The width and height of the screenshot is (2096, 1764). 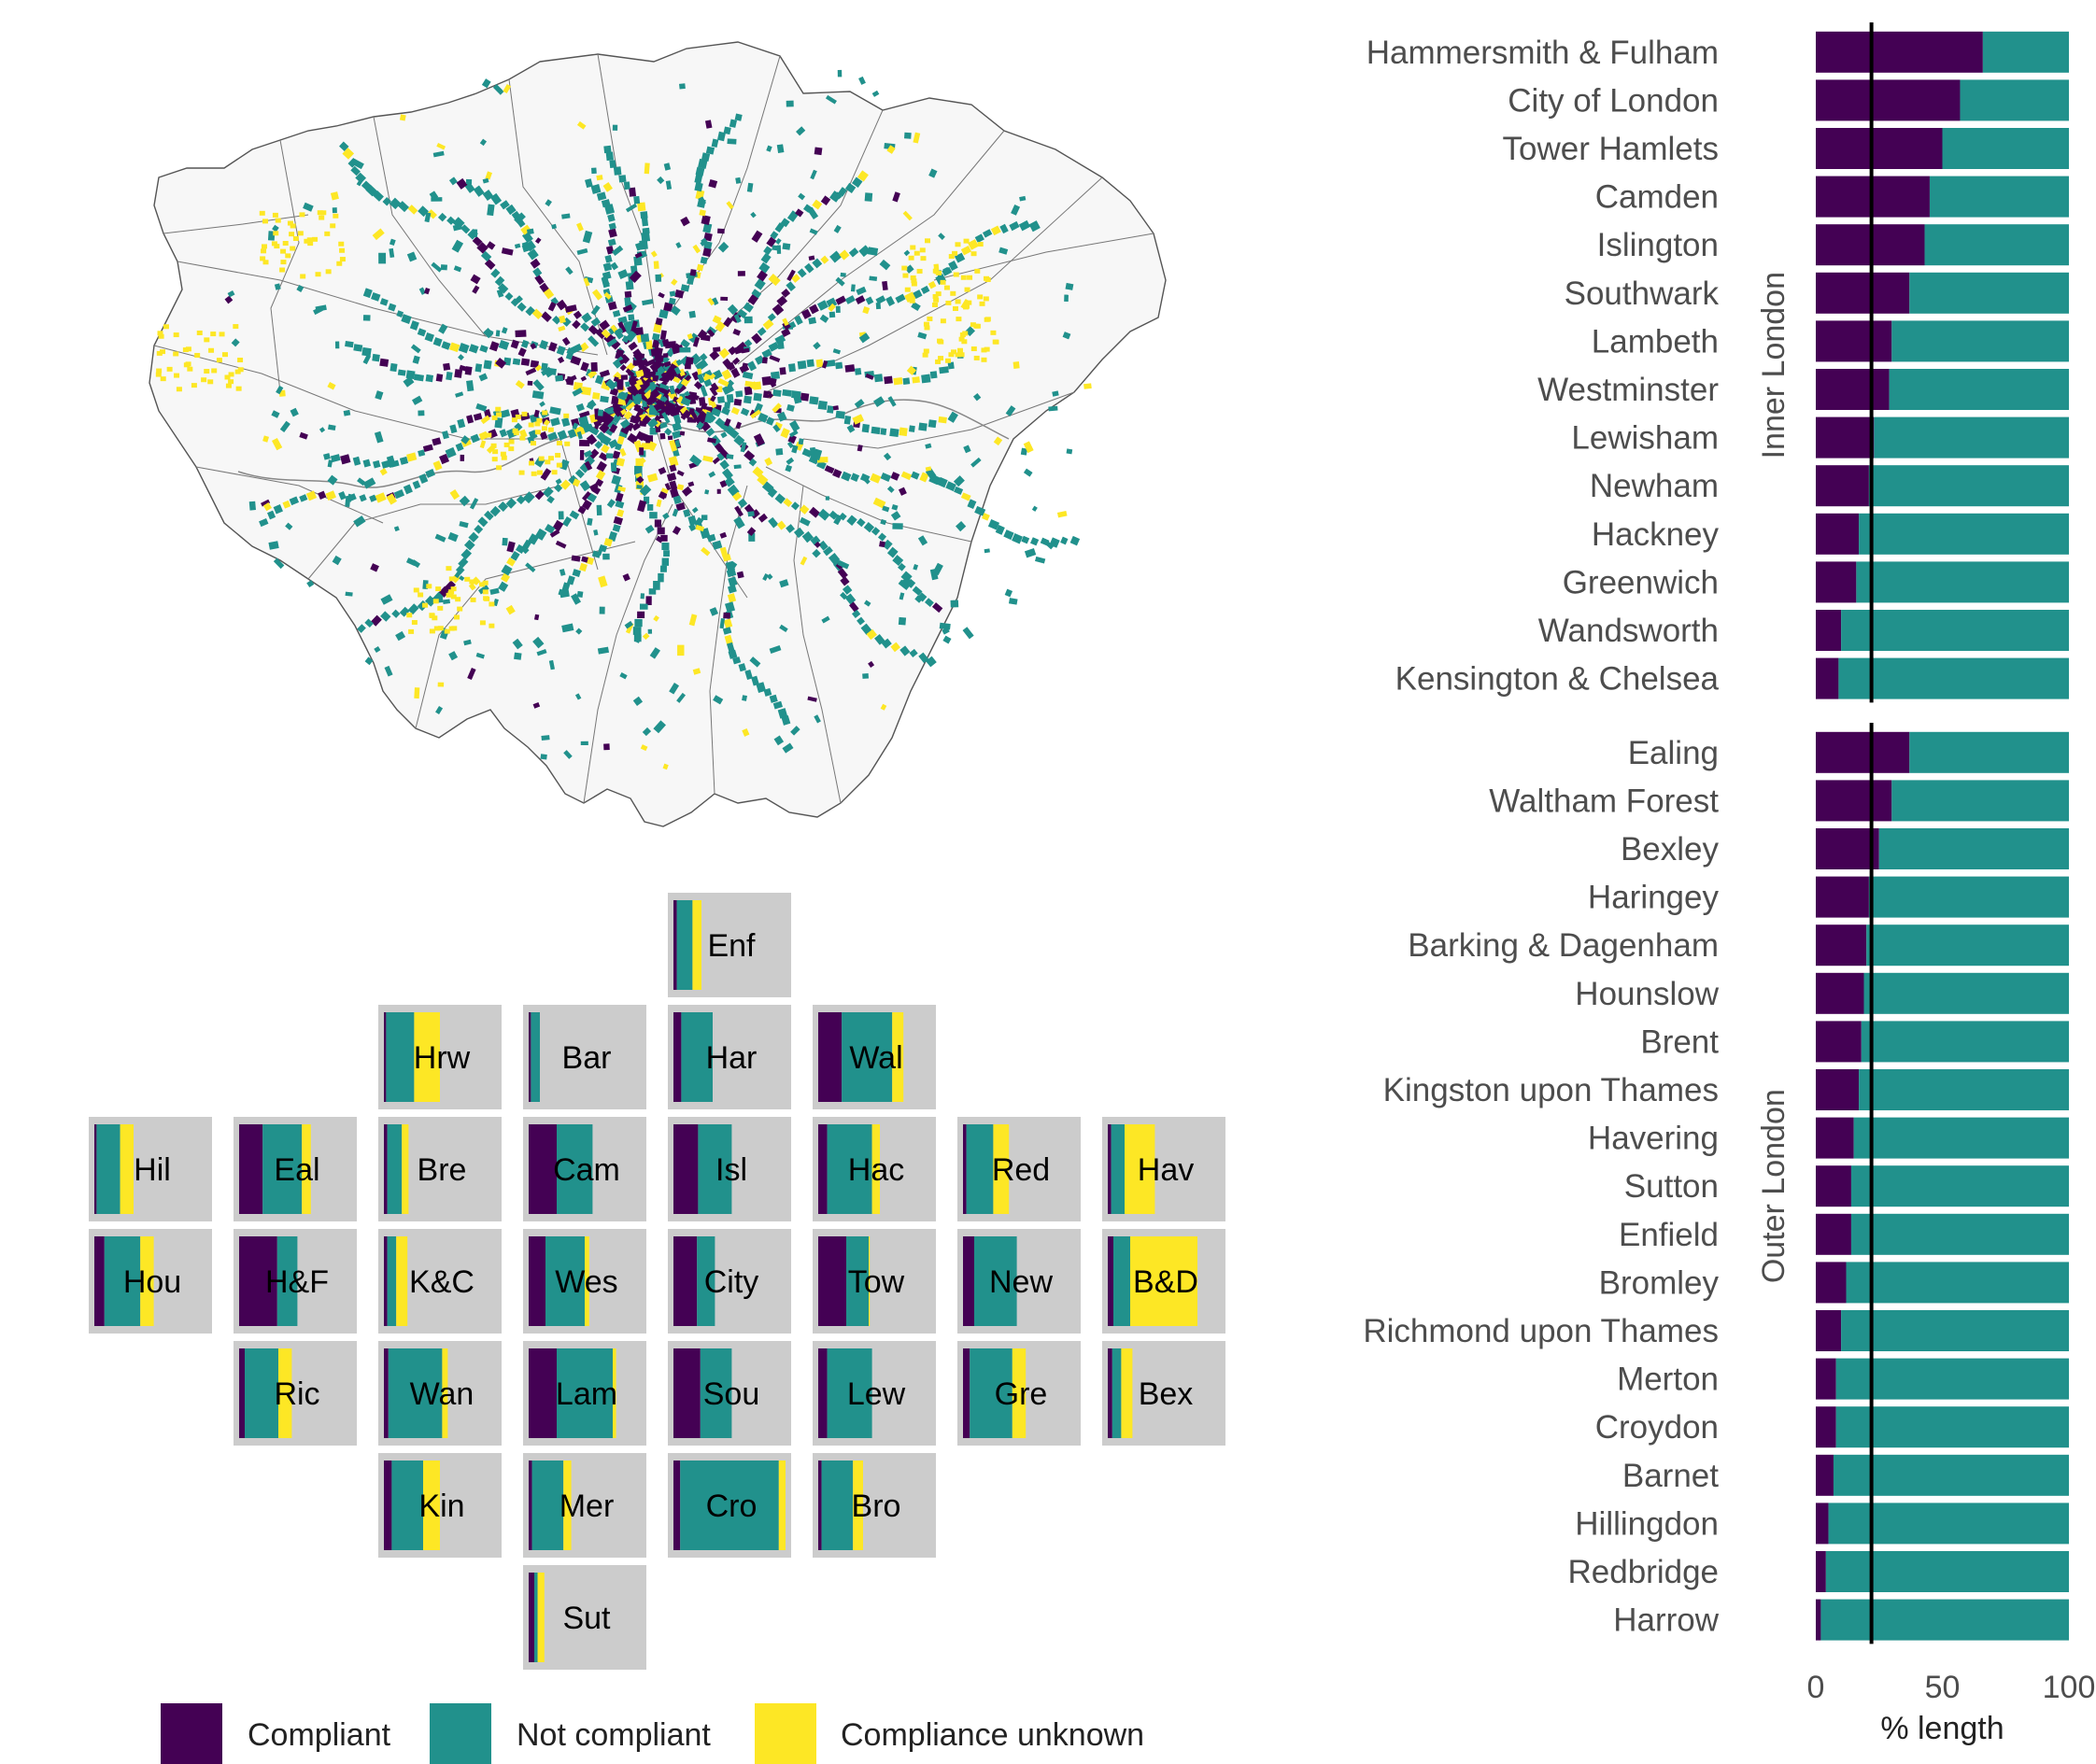 What do you see at coordinates (440, 1393) in the screenshot?
I see `borough-tile: Wan` at bounding box center [440, 1393].